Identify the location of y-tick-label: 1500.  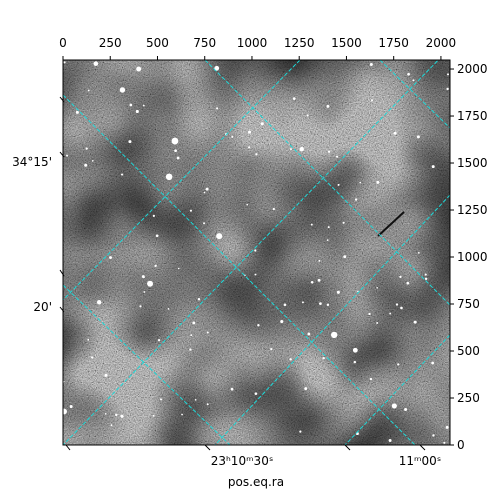
(472, 163).